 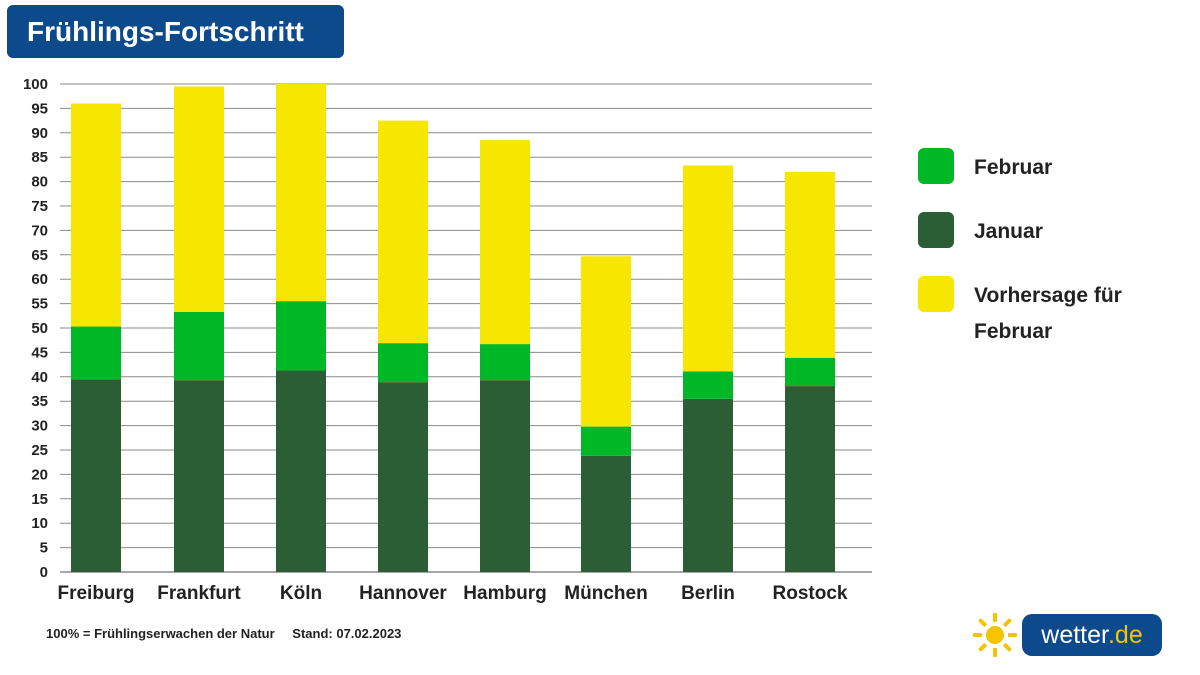 What do you see at coordinates (39, 352) in the screenshot?
I see `y-tick-label: 45` at bounding box center [39, 352].